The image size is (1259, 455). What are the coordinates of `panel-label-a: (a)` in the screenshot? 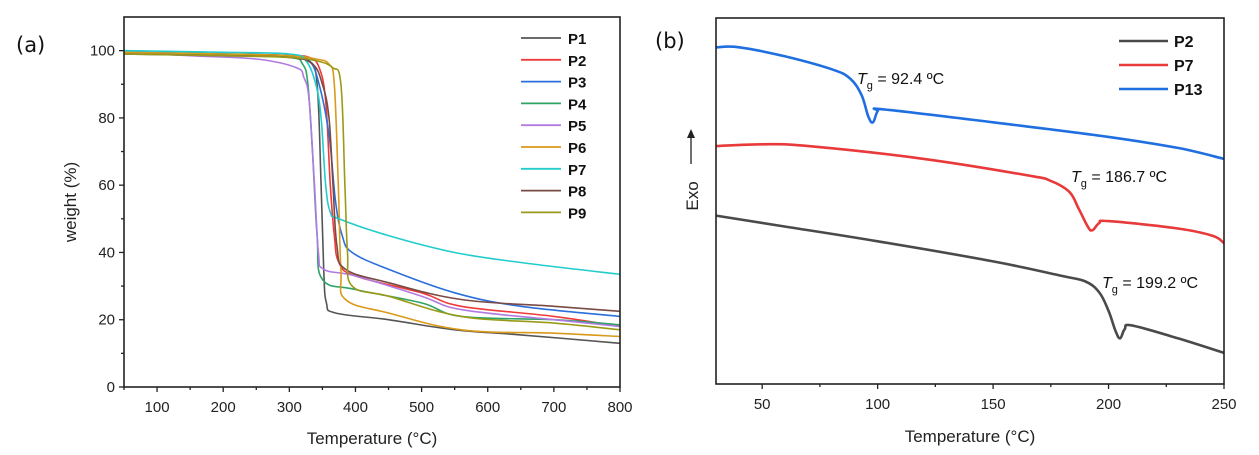 It's located at (30, 45).